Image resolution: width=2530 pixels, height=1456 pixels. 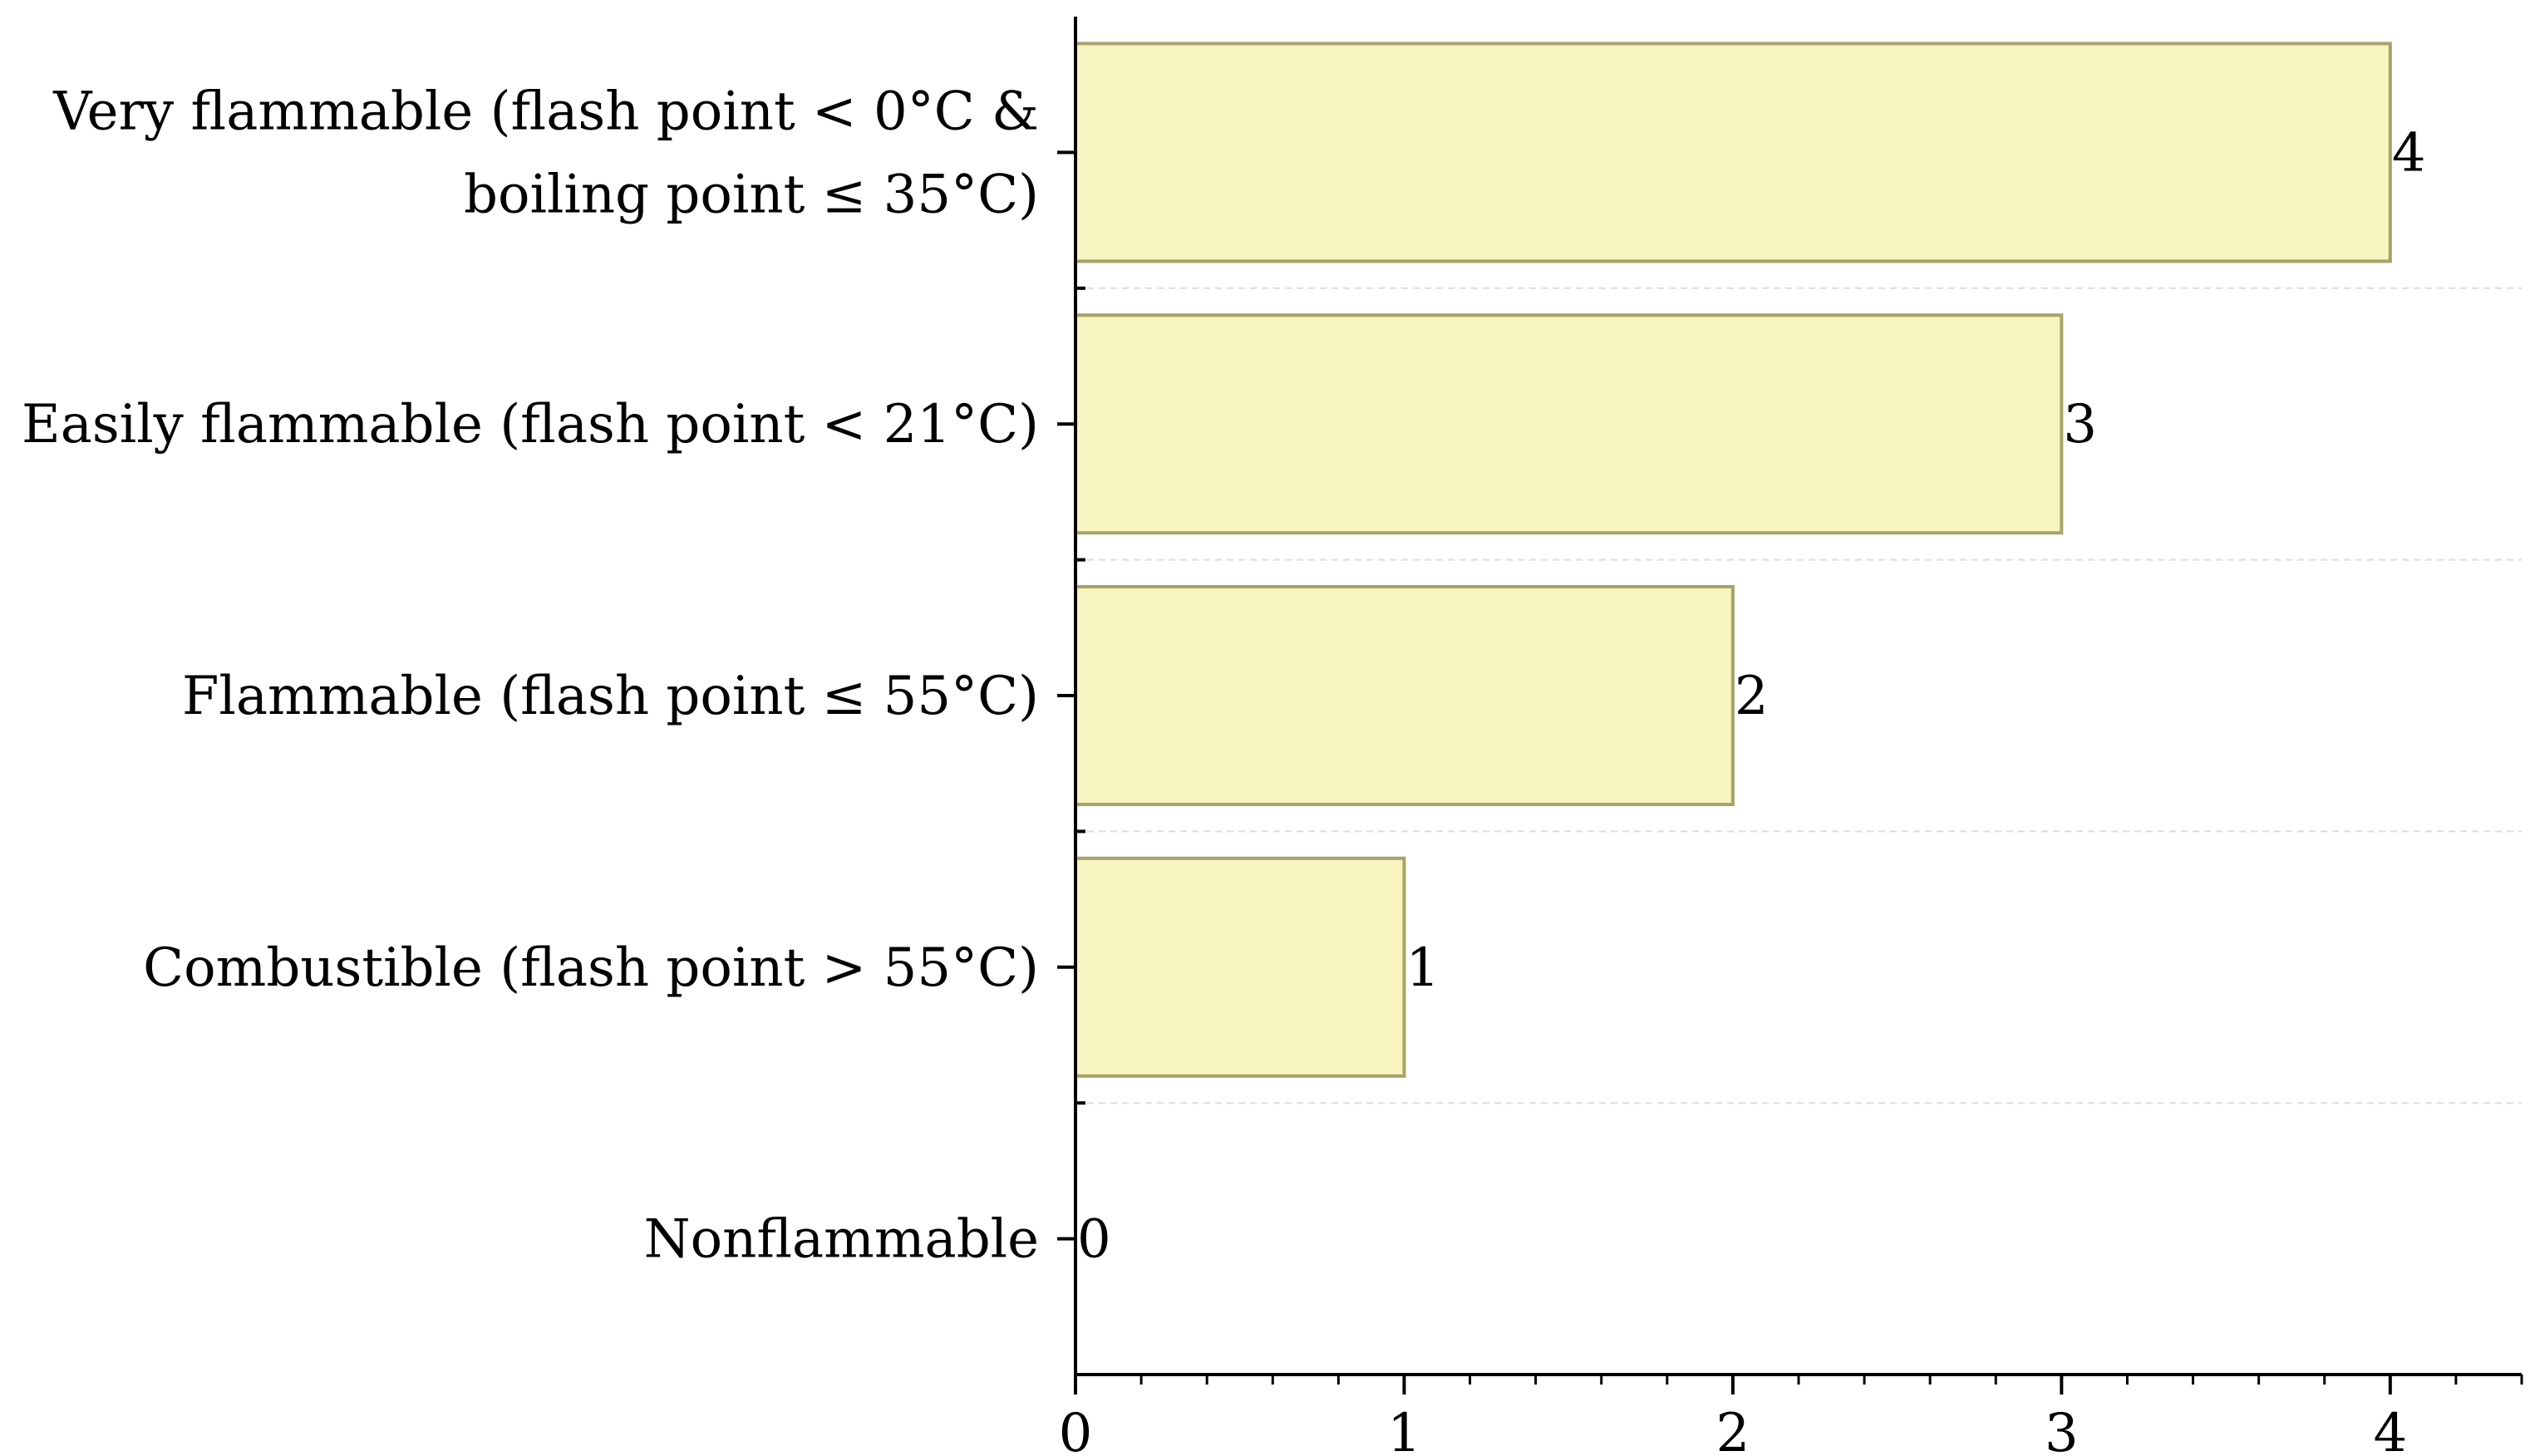 I want to click on category-label: Easily flammable (flash point < 21°C), so click(x=530, y=424).